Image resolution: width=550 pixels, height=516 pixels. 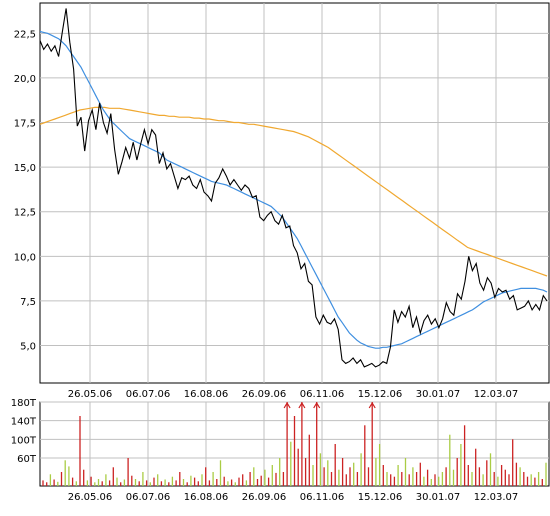 I want to click on volume-x-tick-7: 12.03.07, so click(x=496, y=497).